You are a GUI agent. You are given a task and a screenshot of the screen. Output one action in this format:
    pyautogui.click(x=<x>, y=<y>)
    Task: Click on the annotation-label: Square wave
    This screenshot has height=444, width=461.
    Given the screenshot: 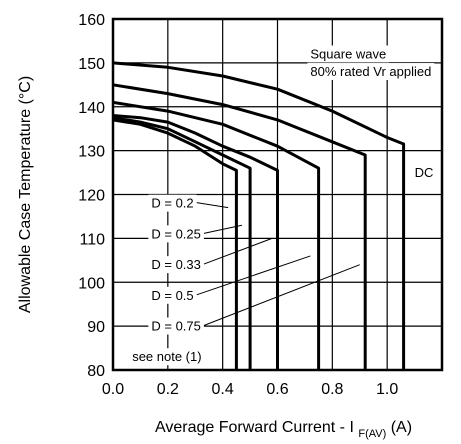 What is the action you would take?
    pyautogui.click(x=348, y=53)
    